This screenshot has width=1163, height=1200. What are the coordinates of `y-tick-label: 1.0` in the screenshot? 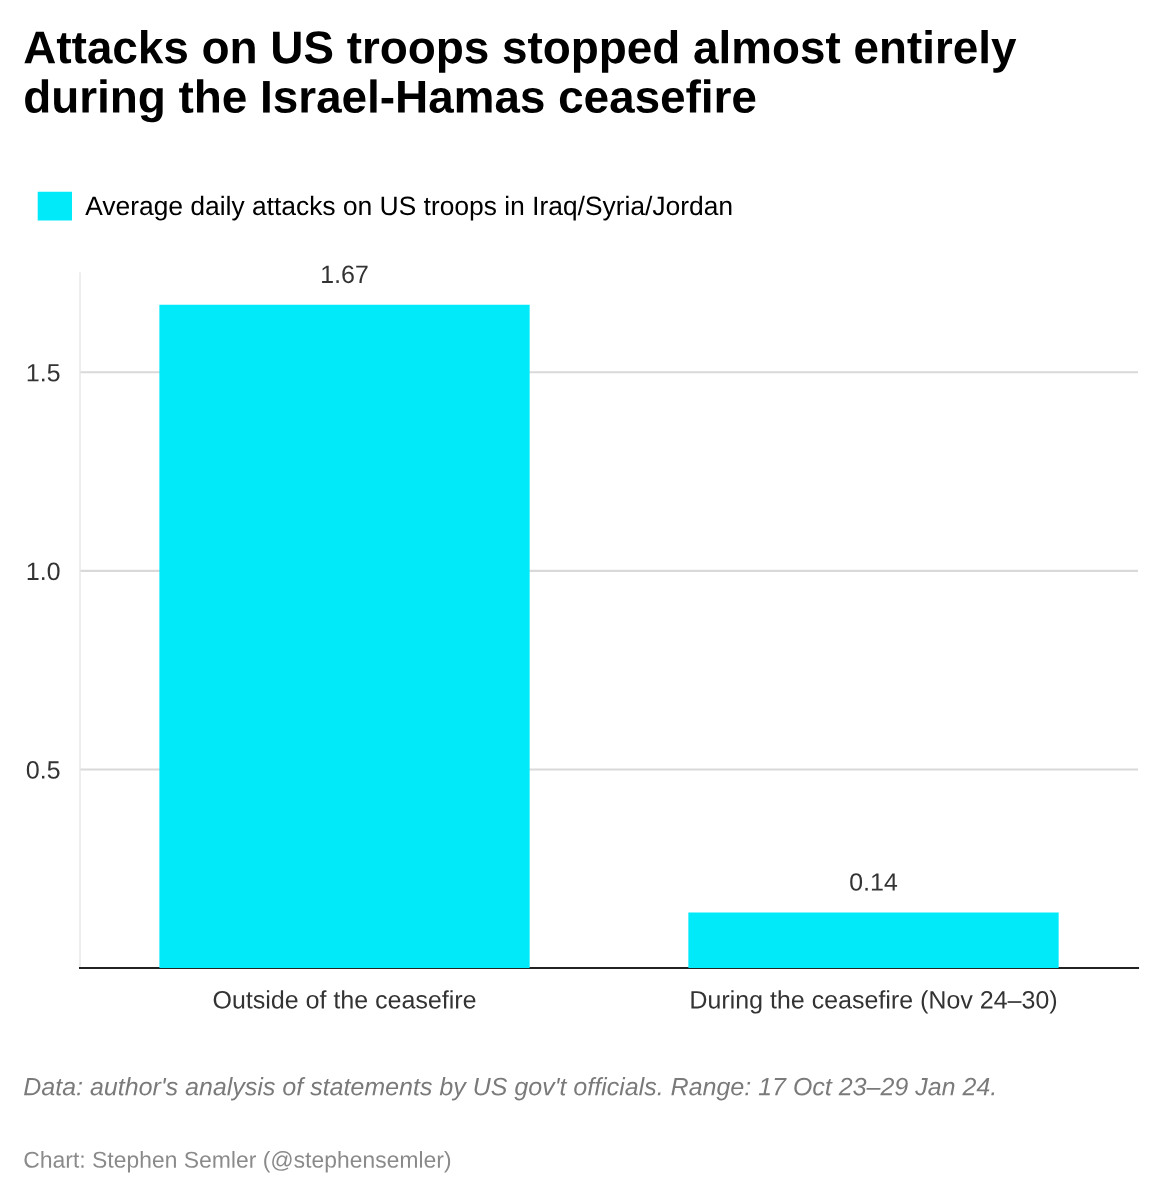 It's located at (43, 571).